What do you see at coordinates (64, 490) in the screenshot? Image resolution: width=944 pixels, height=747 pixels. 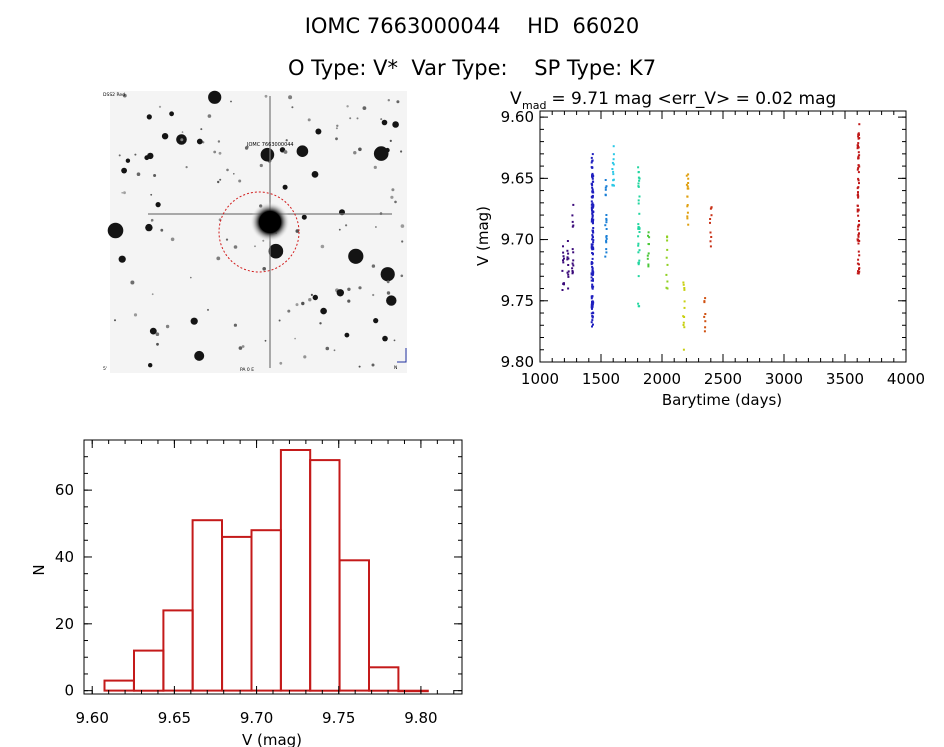 I see `histogram-y-tick-label: 60` at bounding box center [64, 490].